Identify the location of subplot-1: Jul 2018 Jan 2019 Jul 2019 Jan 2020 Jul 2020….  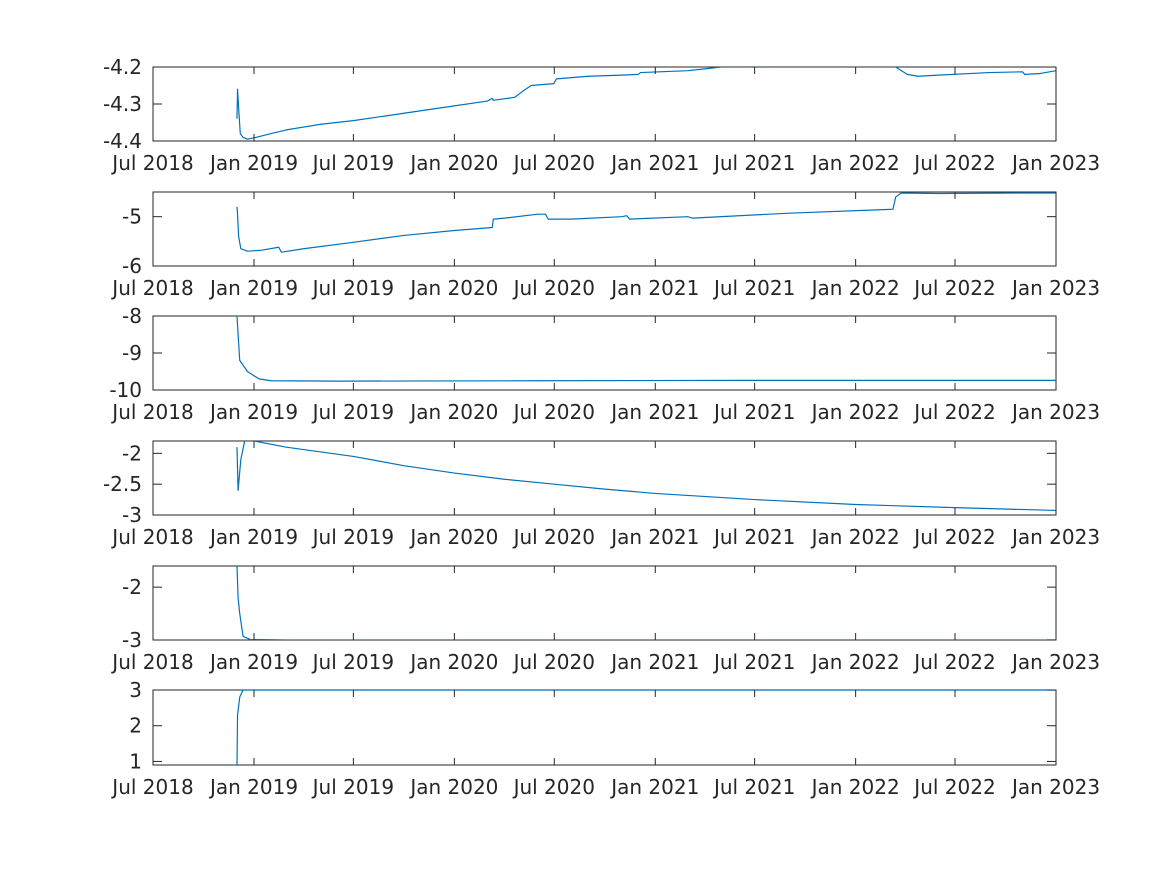
(601, 115).